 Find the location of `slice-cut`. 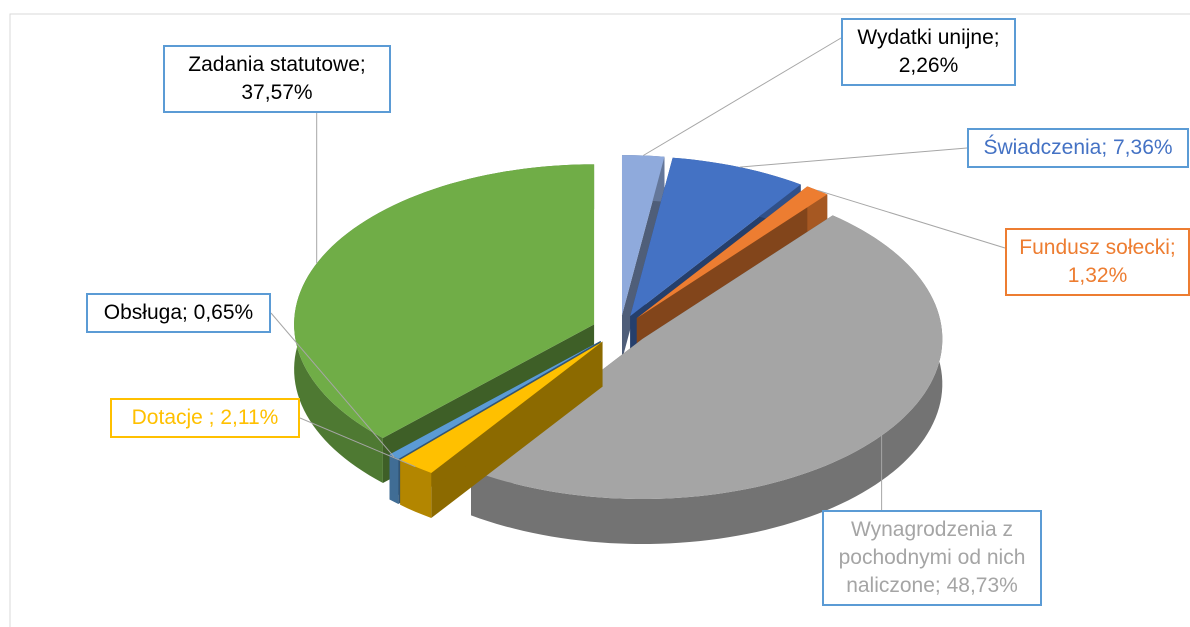

slice-cut is located at coordinates (501, 423).